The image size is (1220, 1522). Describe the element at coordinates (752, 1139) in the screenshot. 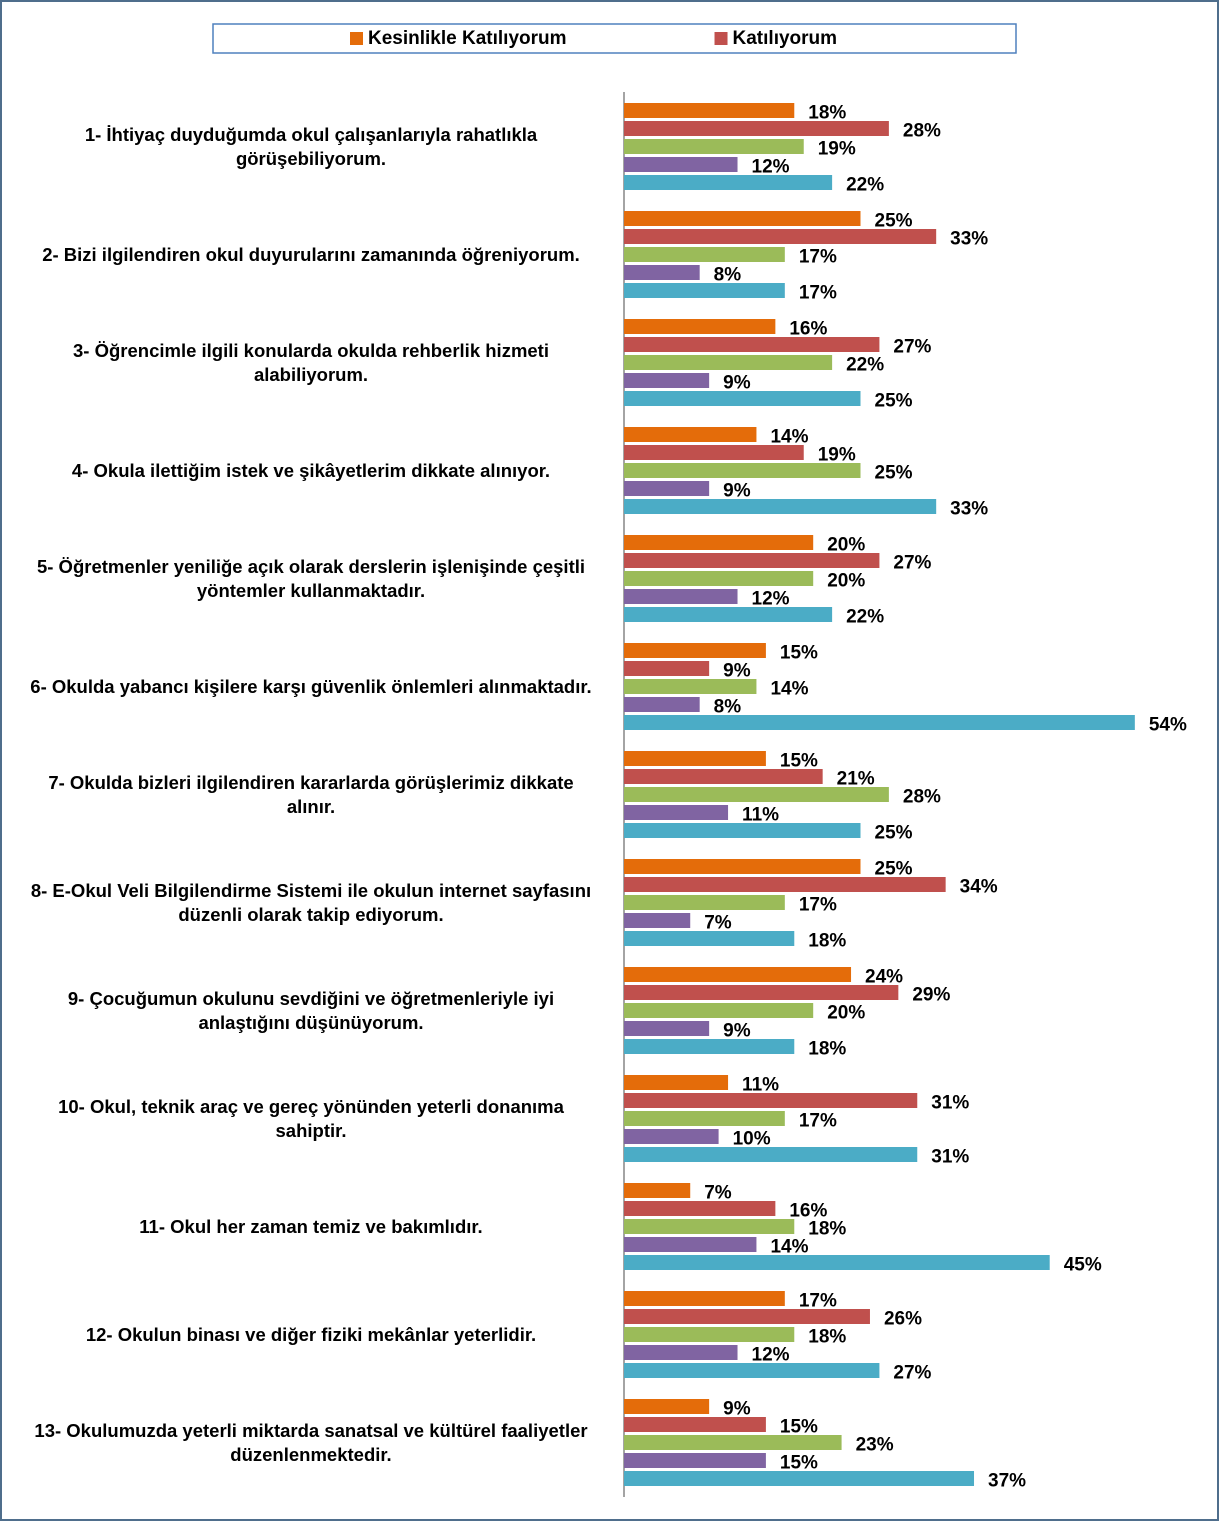

I see `value-label: 10%` at that location.